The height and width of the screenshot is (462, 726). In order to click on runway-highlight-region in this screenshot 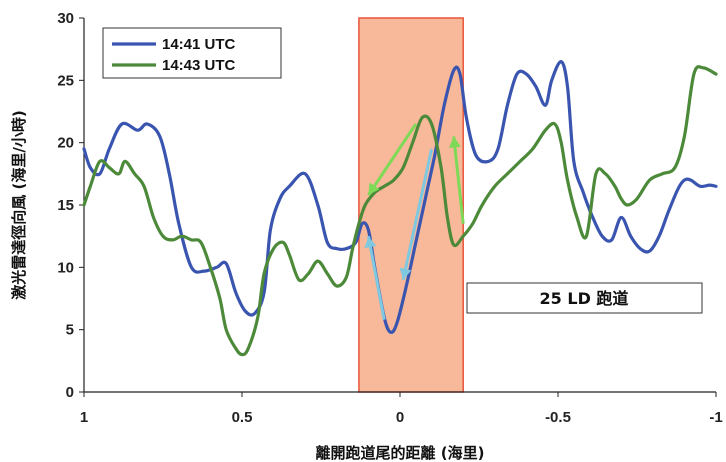, I will do `click(411, 205)`.